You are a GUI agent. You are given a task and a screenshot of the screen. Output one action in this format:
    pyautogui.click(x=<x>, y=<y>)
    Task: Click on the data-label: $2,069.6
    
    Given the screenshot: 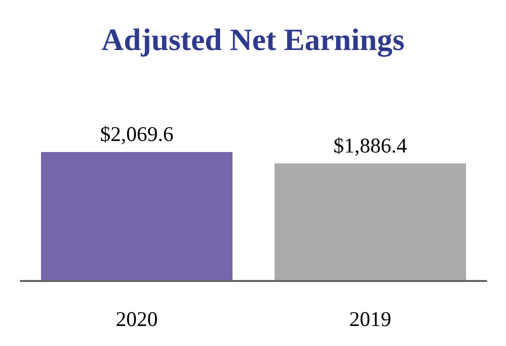 What is the action you would take?
    pyautogui.click(x=137, y=134)
    